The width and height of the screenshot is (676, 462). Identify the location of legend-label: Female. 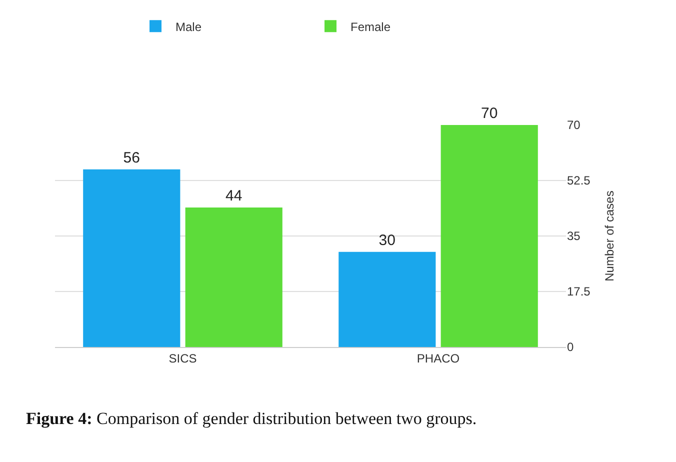
(370, 27).